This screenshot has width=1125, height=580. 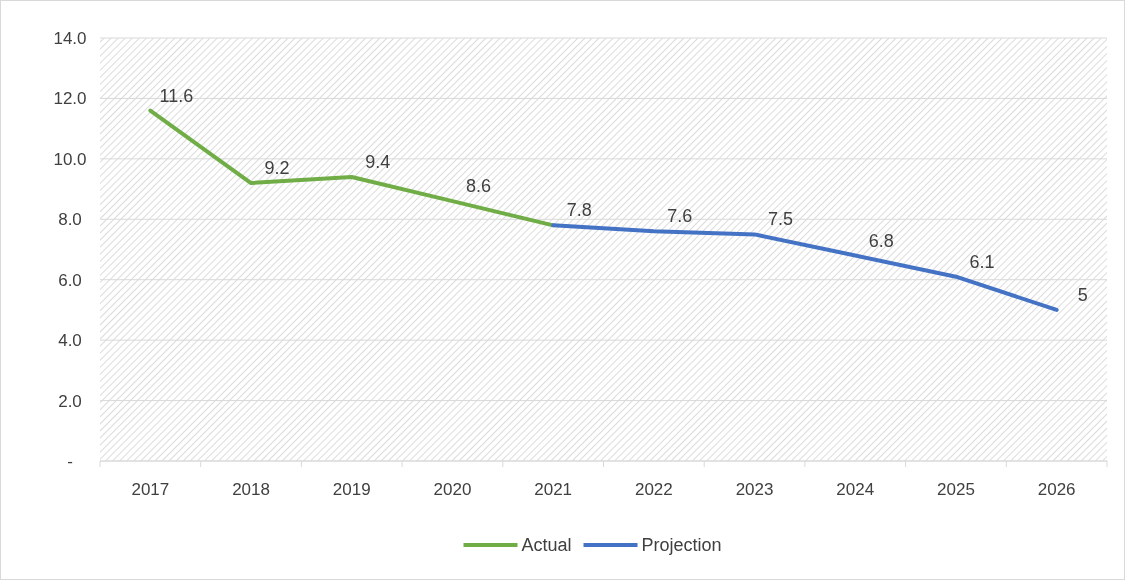 I want to click on x-tick-label: 2023, so click(x=754, y=489).